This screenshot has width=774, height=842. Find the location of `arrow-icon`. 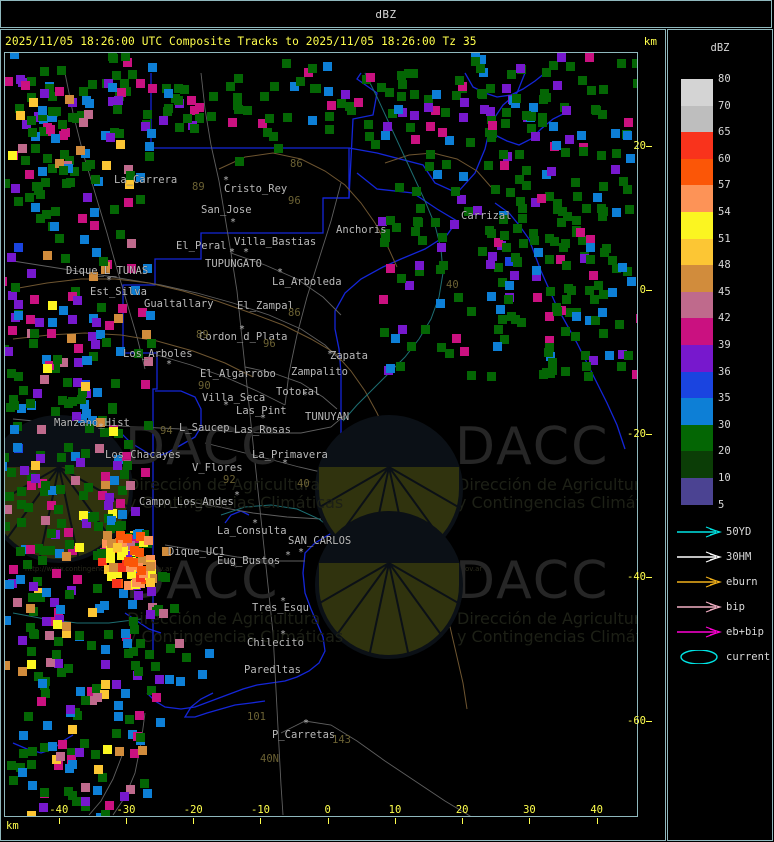

arrow-icon is located at coordinates (699, 532).